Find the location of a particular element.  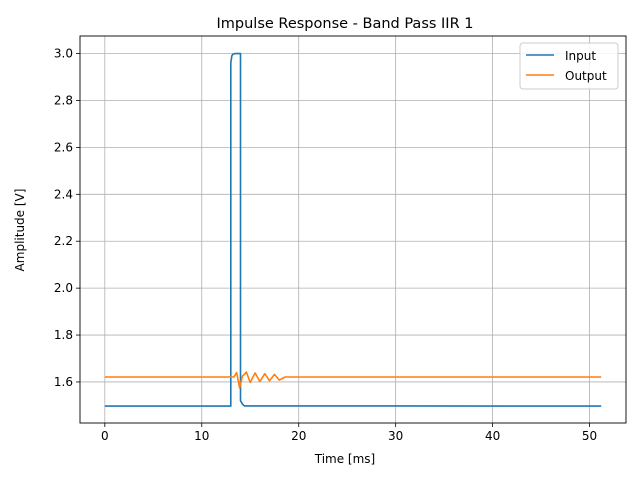

legend: Input Output is located at coordinates (569, 66).